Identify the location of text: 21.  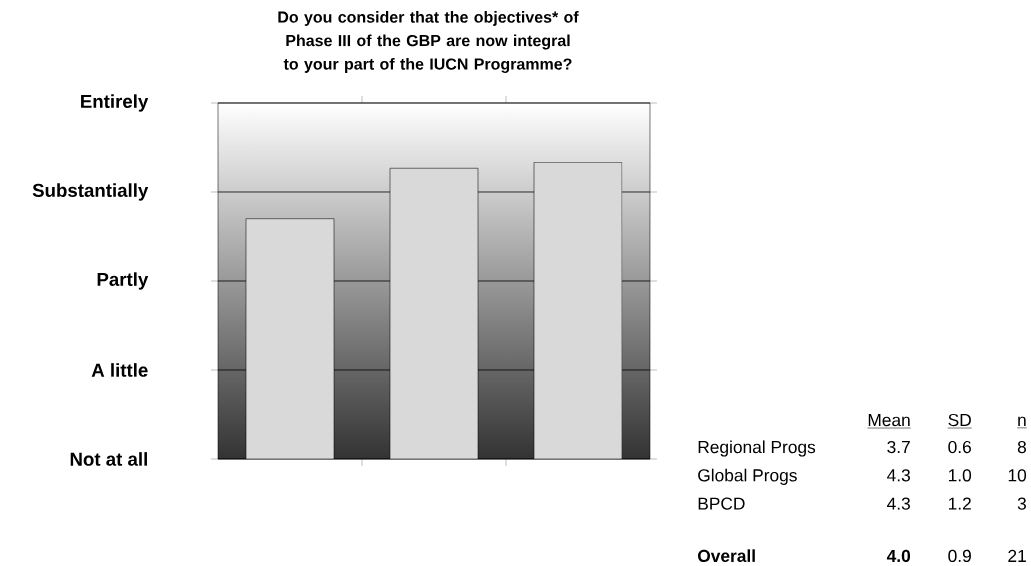
(1017, 555).